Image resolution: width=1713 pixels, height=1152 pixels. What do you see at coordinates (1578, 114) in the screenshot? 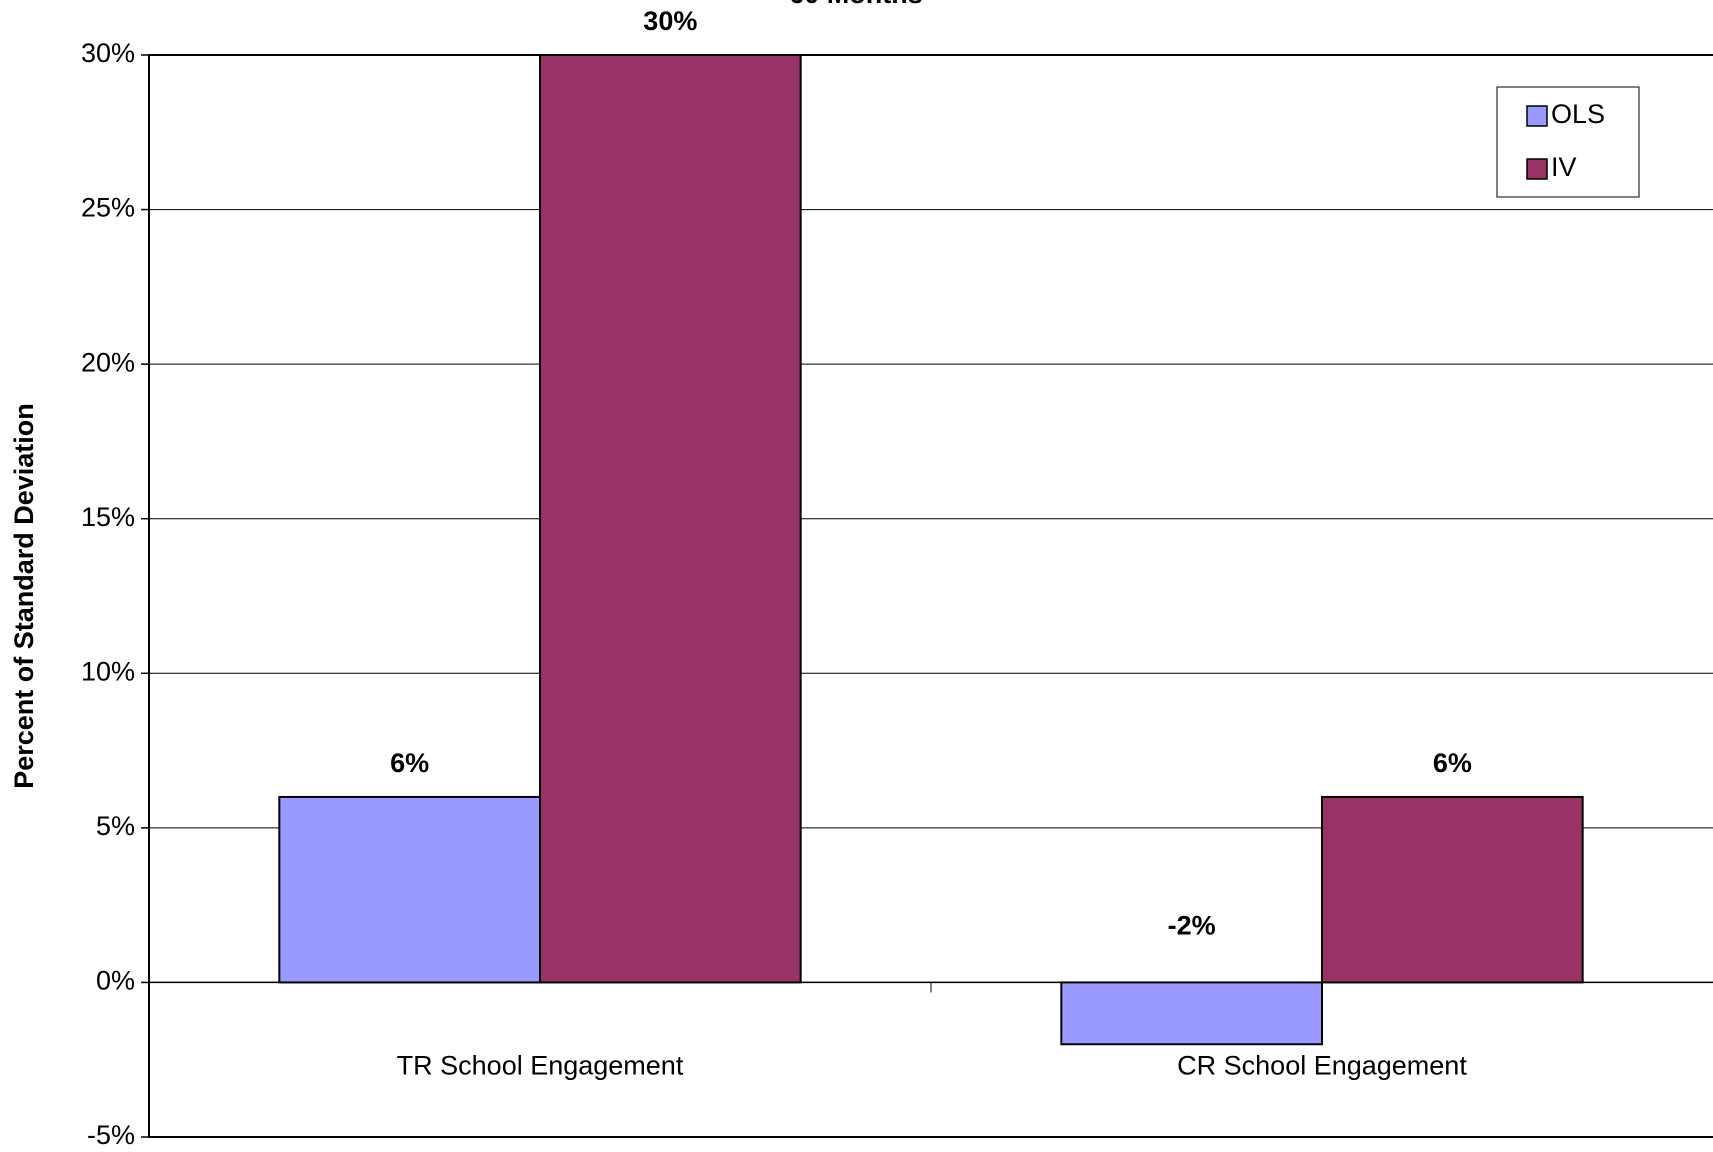
I see `legend-label: OLS` at bounding box center [1578, 114].